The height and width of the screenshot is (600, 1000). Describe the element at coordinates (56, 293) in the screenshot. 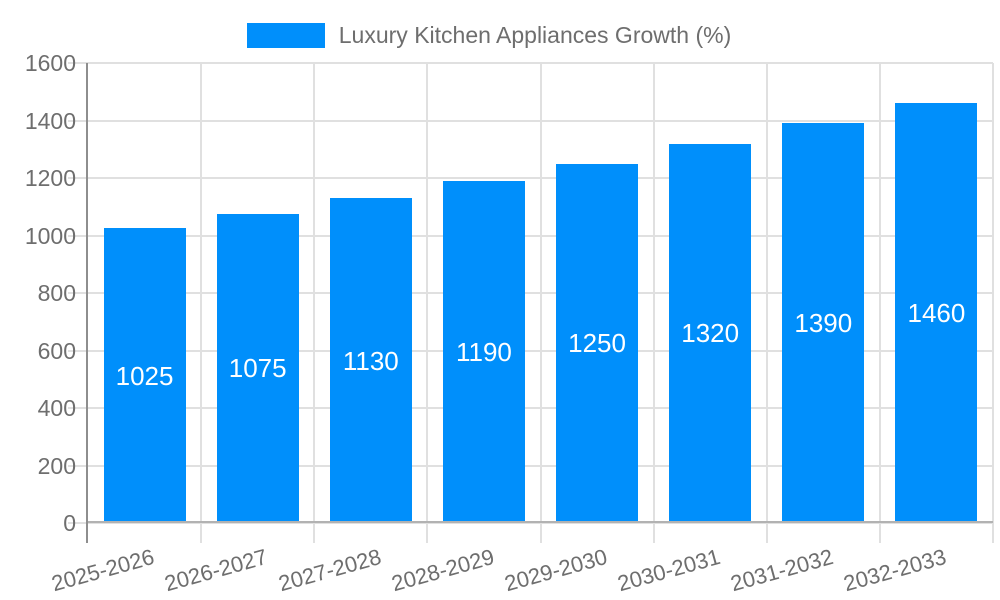

I see `y-axis-tick-label: 800` at that location.